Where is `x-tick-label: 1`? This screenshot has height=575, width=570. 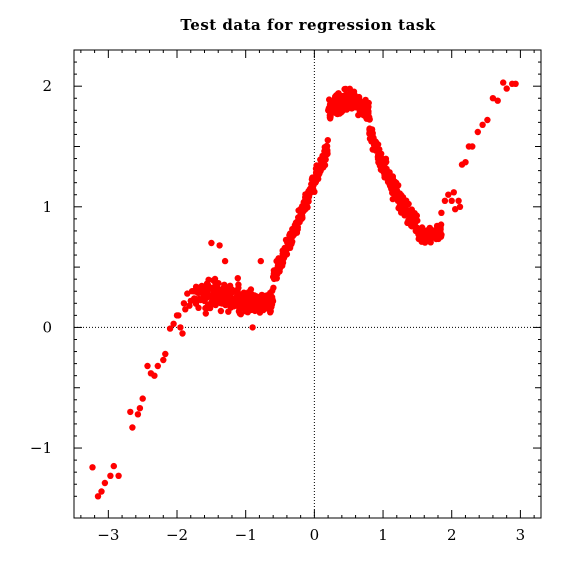
x-tick-label: 1 is located at coordinates (383, 535).